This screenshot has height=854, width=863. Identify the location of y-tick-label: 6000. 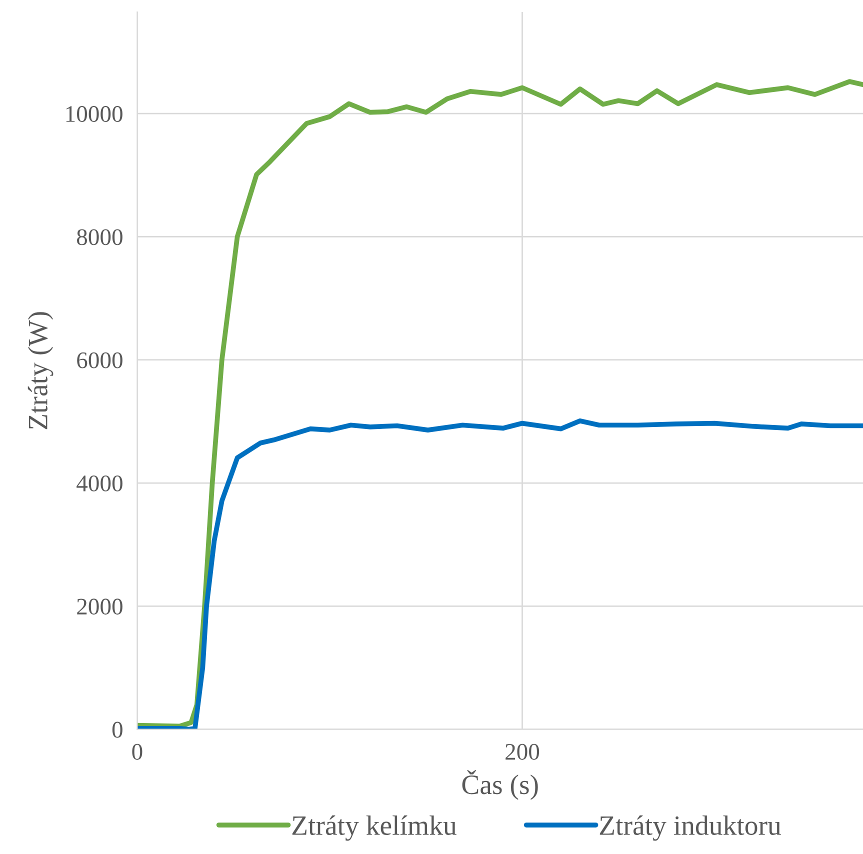
(99, 360).